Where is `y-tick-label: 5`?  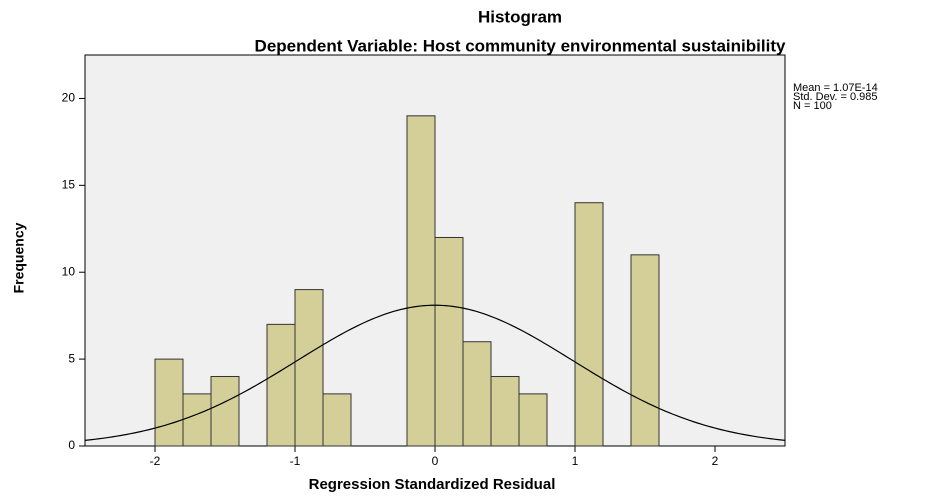
y-tick-label: 5 is located at coordinates (71, 358).